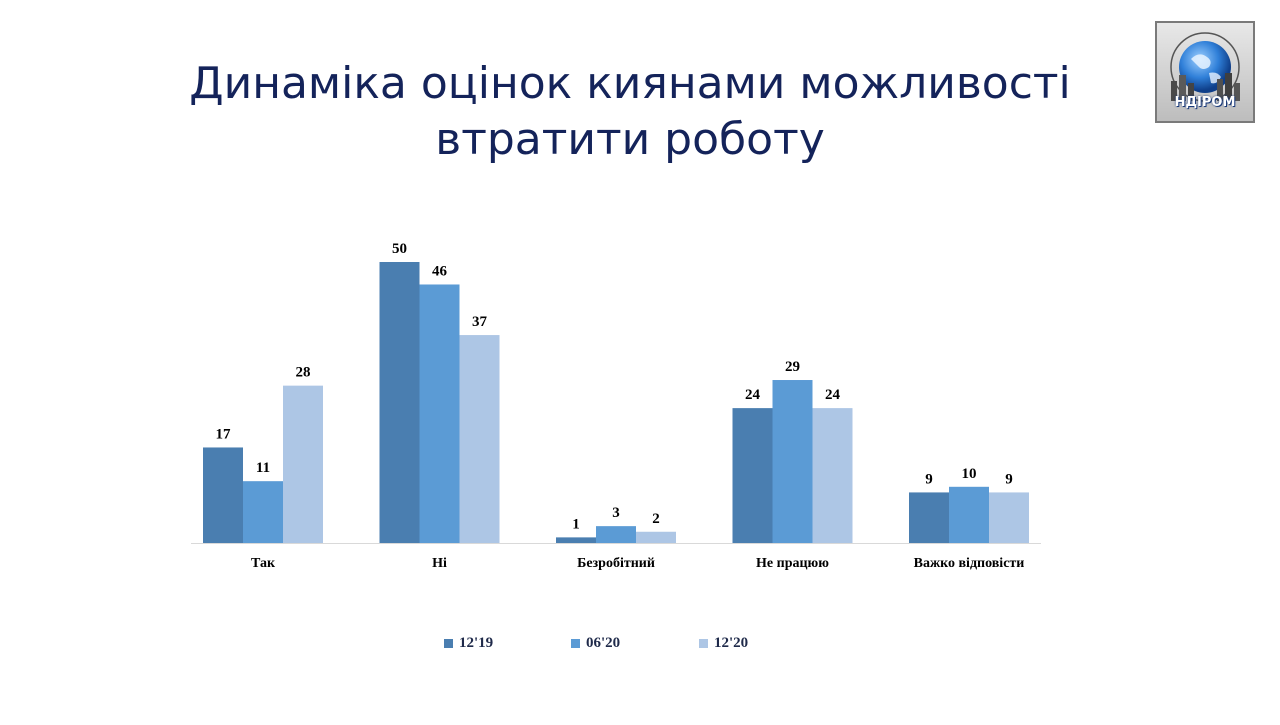 The width and height of the screenshot is (1280, 725). Describe the element at coordinates (476, 642) in the screenshot. I see `legend-label: 12'19` at that location.